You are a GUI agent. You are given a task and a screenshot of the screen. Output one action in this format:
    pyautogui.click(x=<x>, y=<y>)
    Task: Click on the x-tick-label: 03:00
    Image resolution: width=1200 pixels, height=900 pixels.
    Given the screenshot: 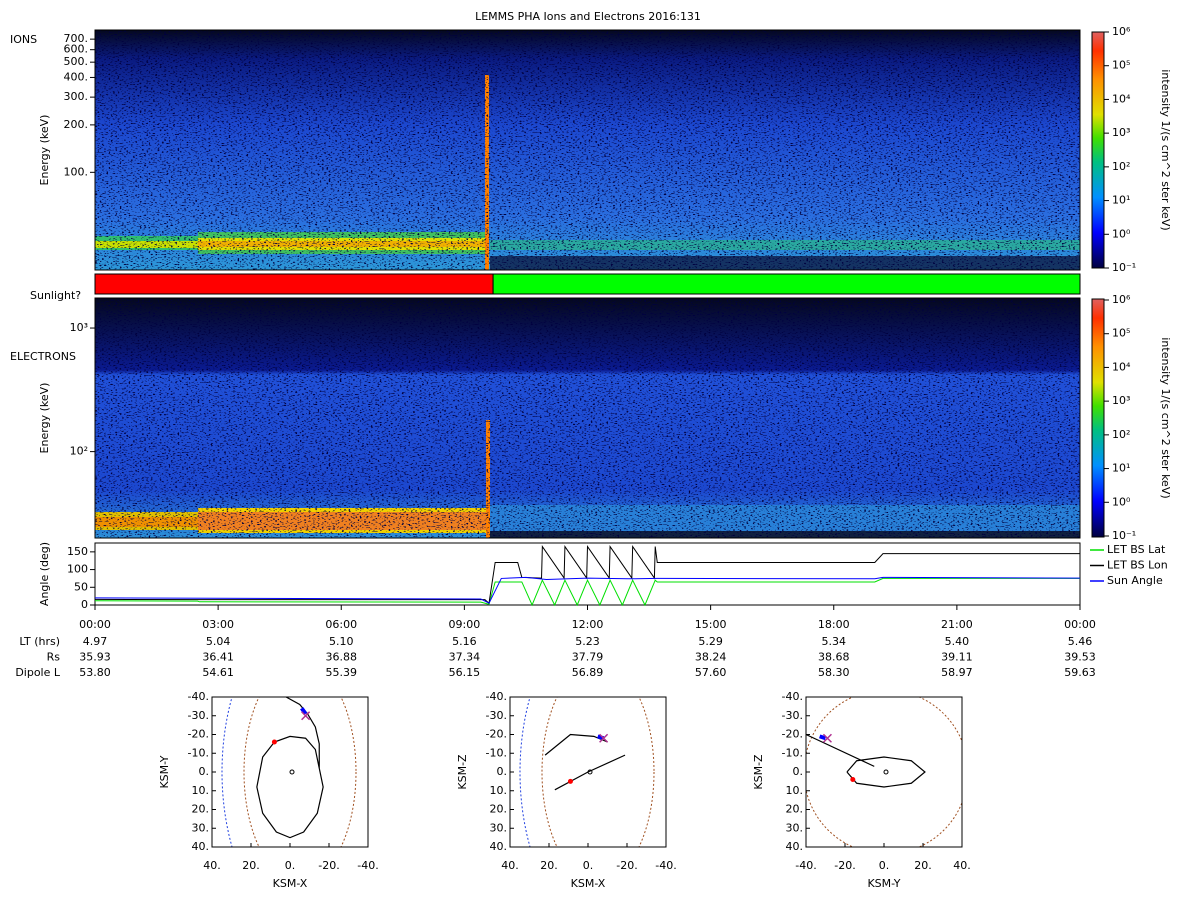 What is the action you would take?
    pyautogui.click(x=218, y=624)
    